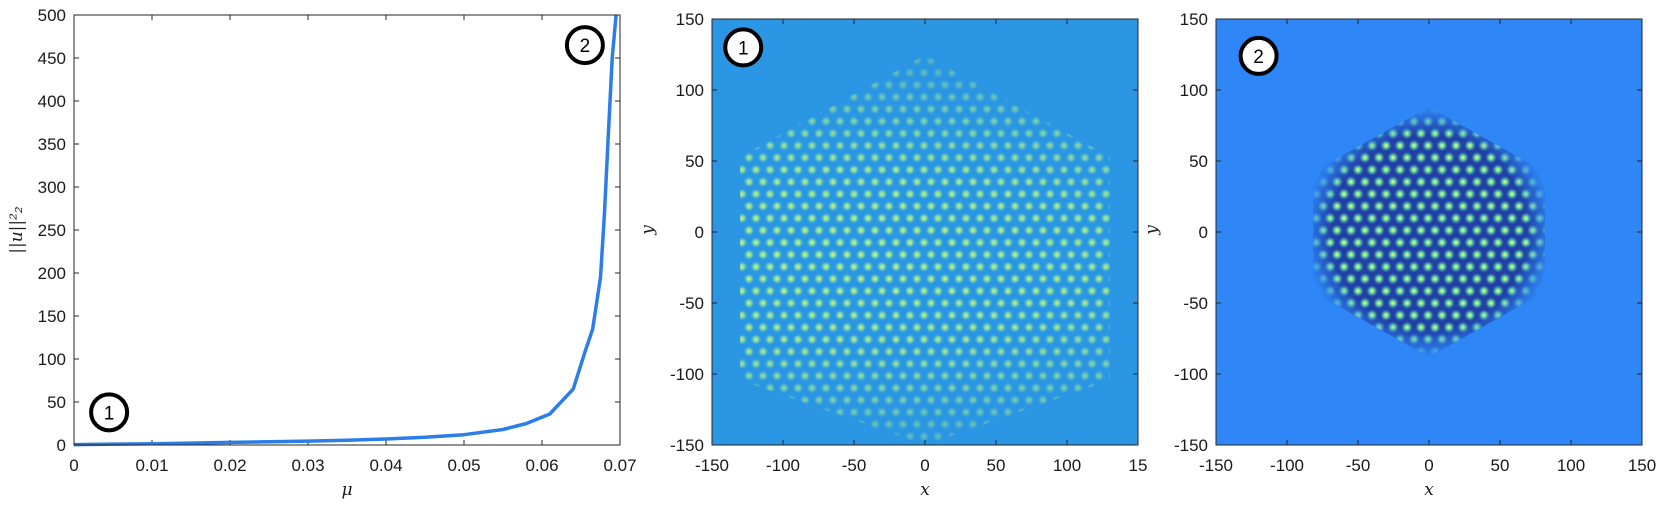  I want to click on y-tick-label: 350, so click(52, 144).